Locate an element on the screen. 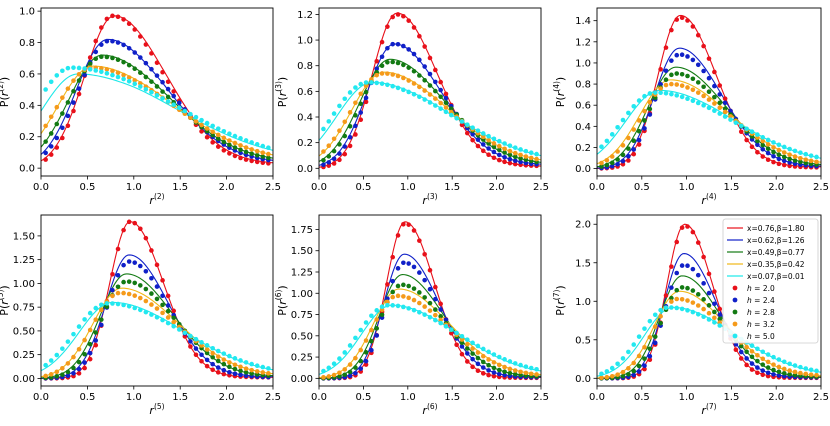  x-axis-label: r(3) is located at coordinates (429, 199).